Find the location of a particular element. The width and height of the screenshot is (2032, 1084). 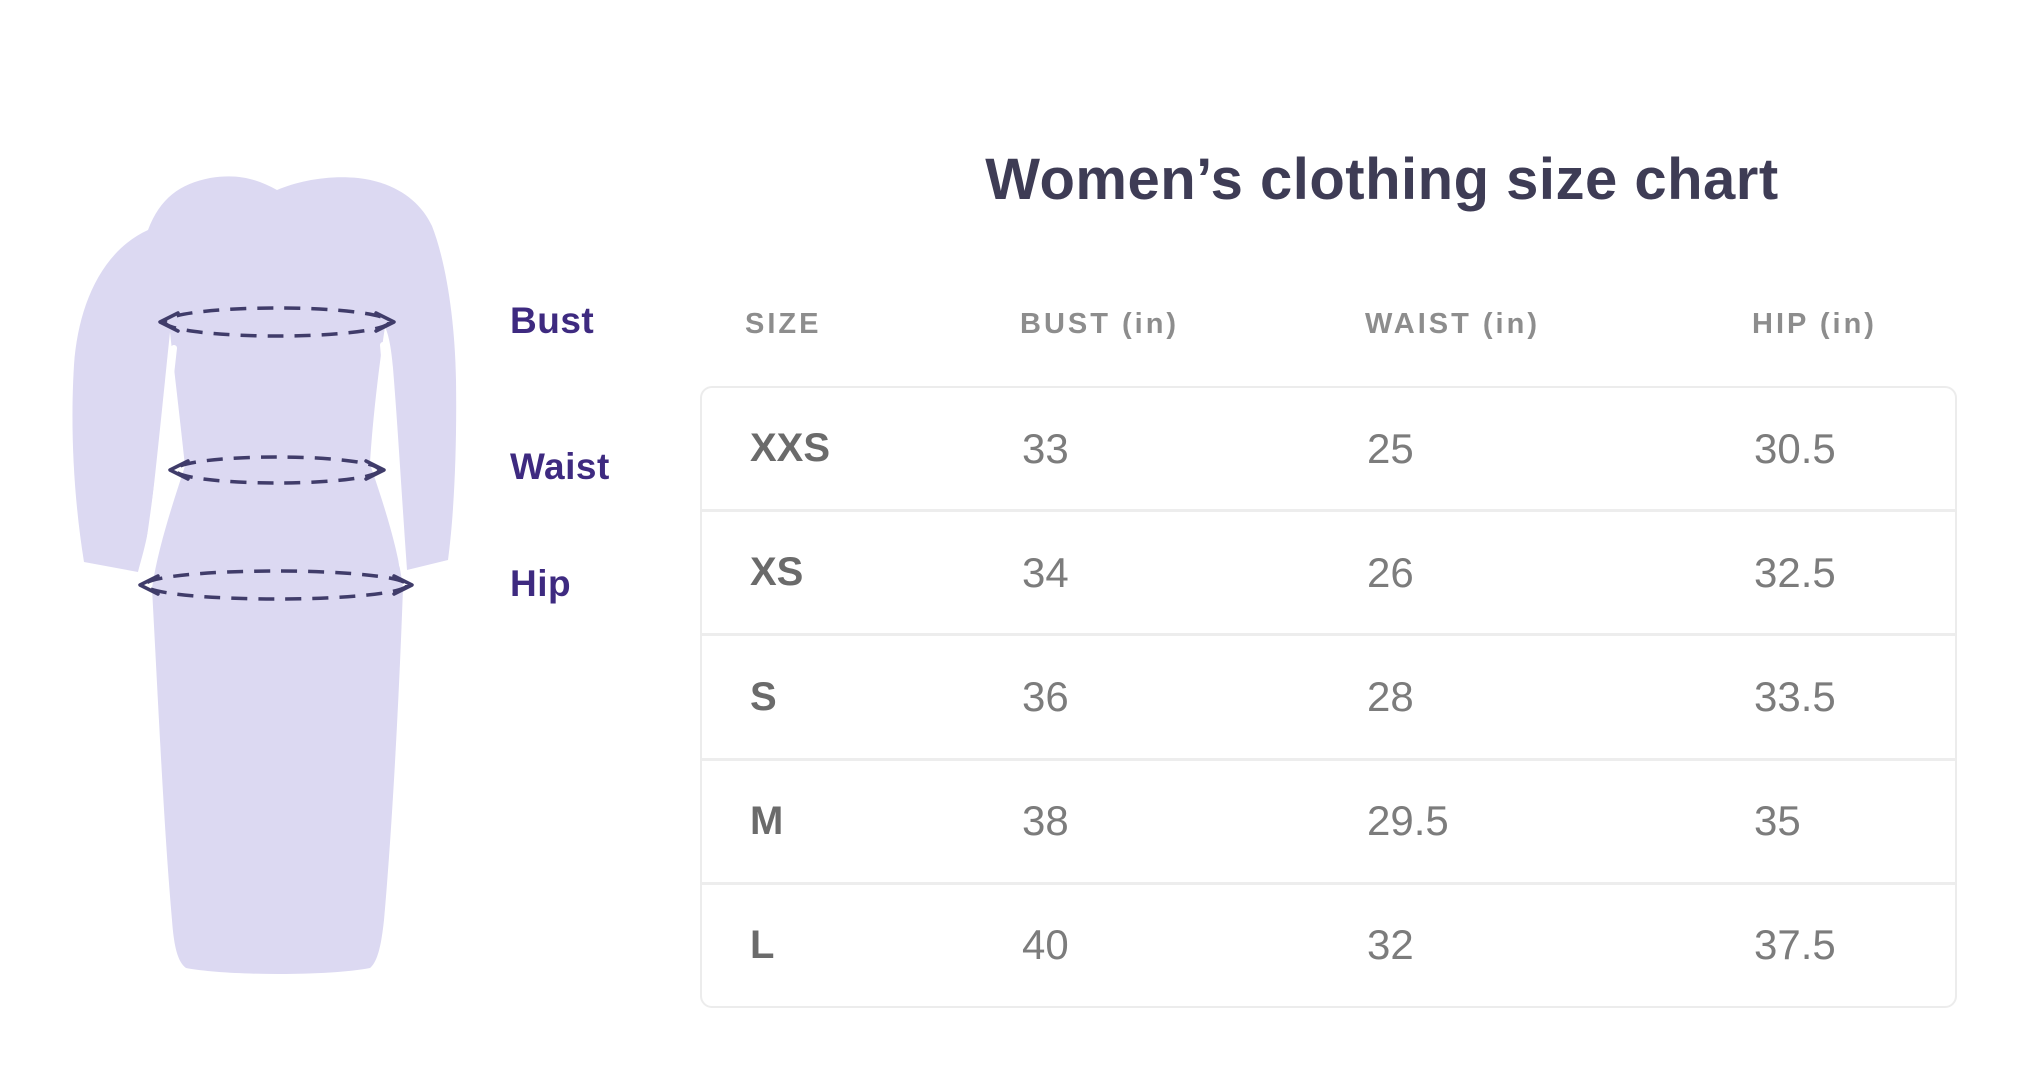

bust-cell: 34 is located at coordinates (1045, 572).